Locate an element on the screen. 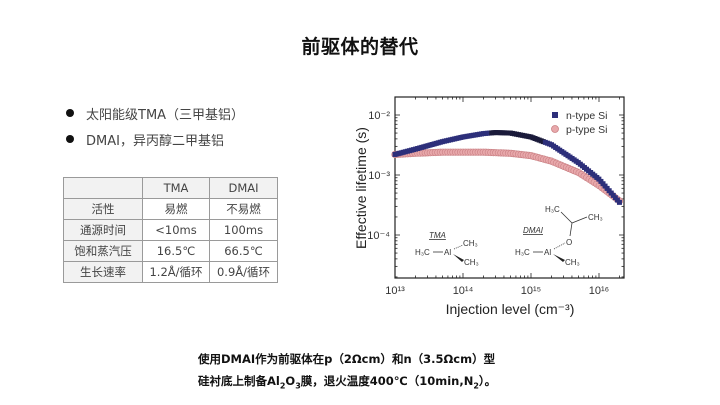 The image size is (720, 405). caption-line-1: 使用DMAI作为前驱体在p（2Ωcm）和n（3.5Ωcm）型 is located at coordinates (347, 359).